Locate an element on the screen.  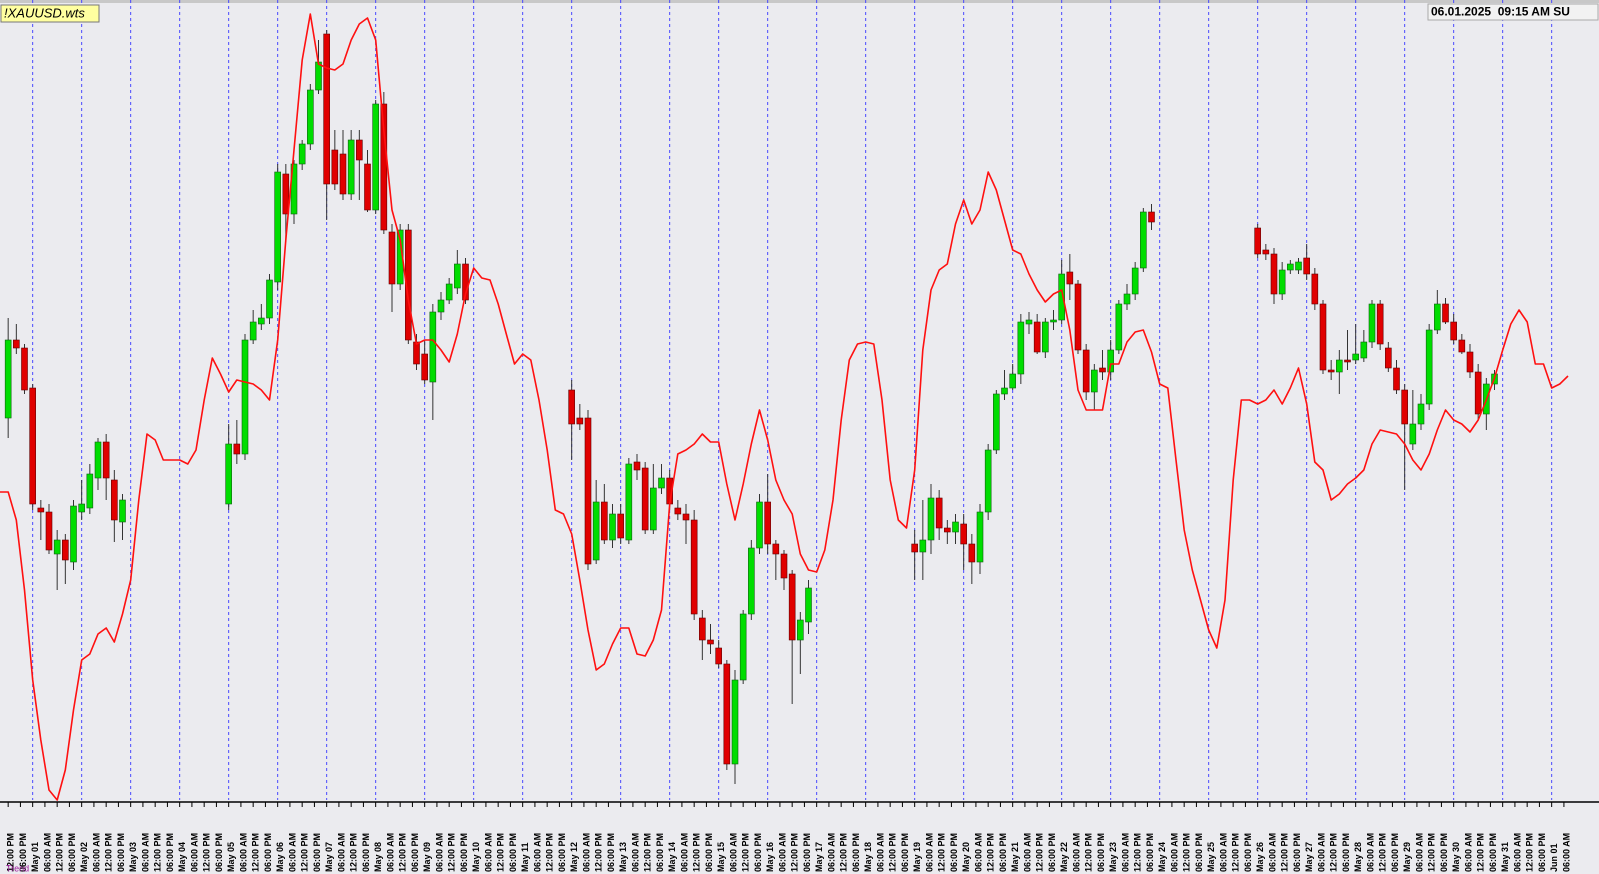
x-tick-label: May 28 is located at coordinates (1358, 857).